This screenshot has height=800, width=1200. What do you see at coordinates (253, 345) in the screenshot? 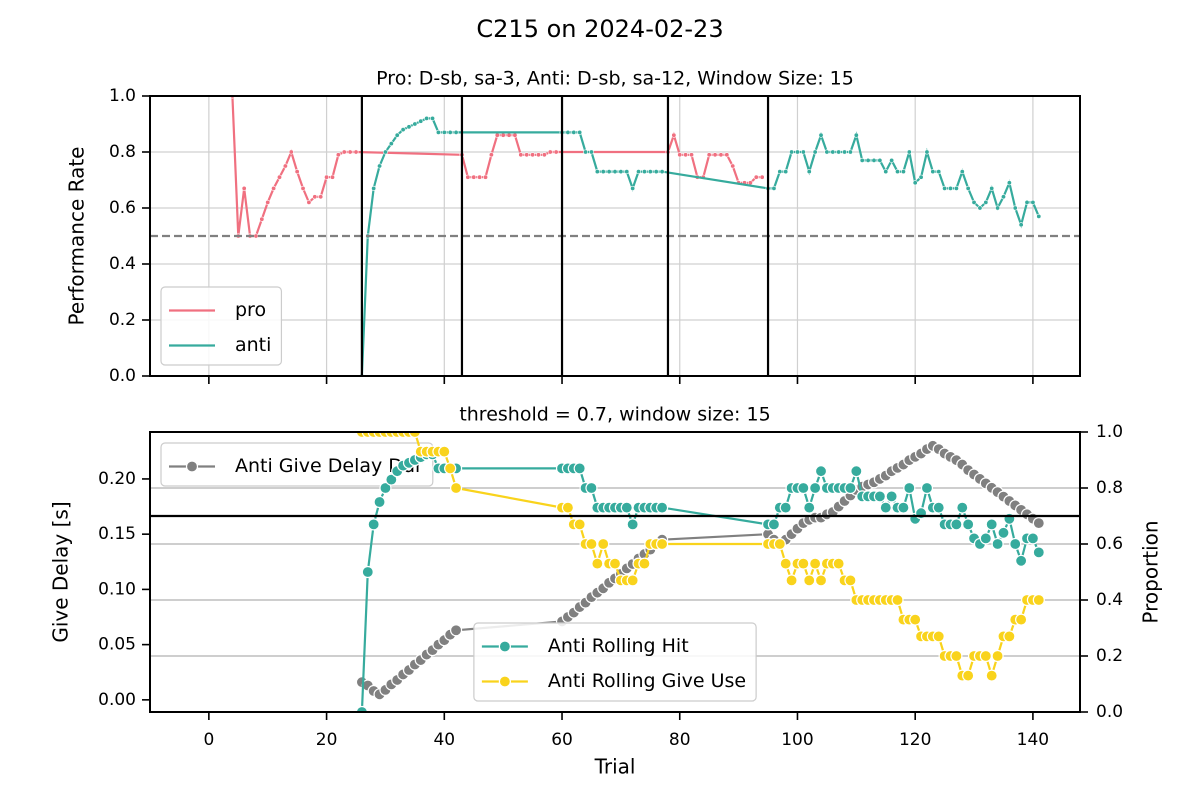
I see `legend-label: anti` at bounding box center [253, 345].